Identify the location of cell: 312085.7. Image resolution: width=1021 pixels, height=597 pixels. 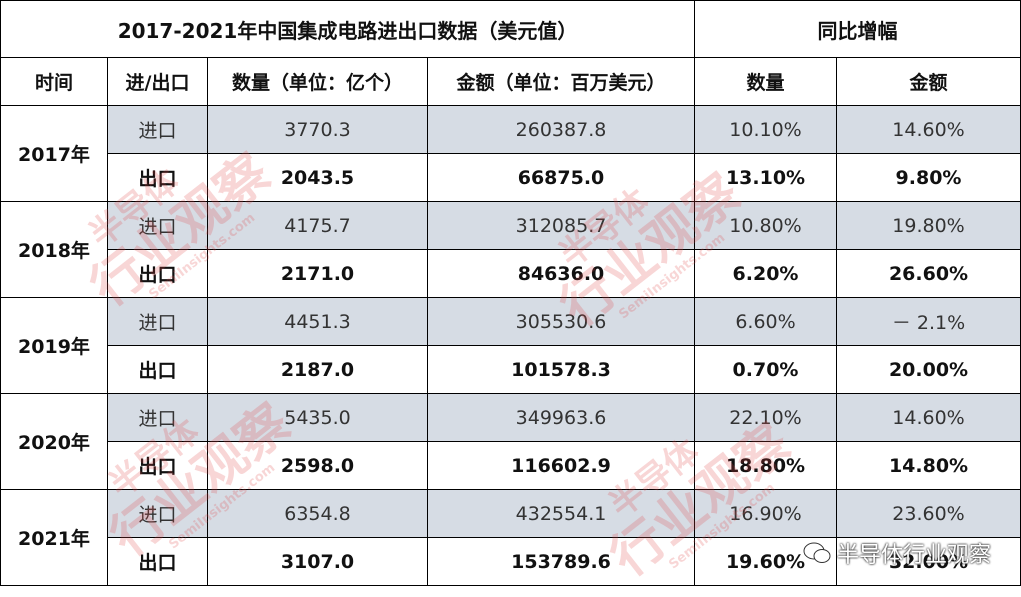
(561, 225).